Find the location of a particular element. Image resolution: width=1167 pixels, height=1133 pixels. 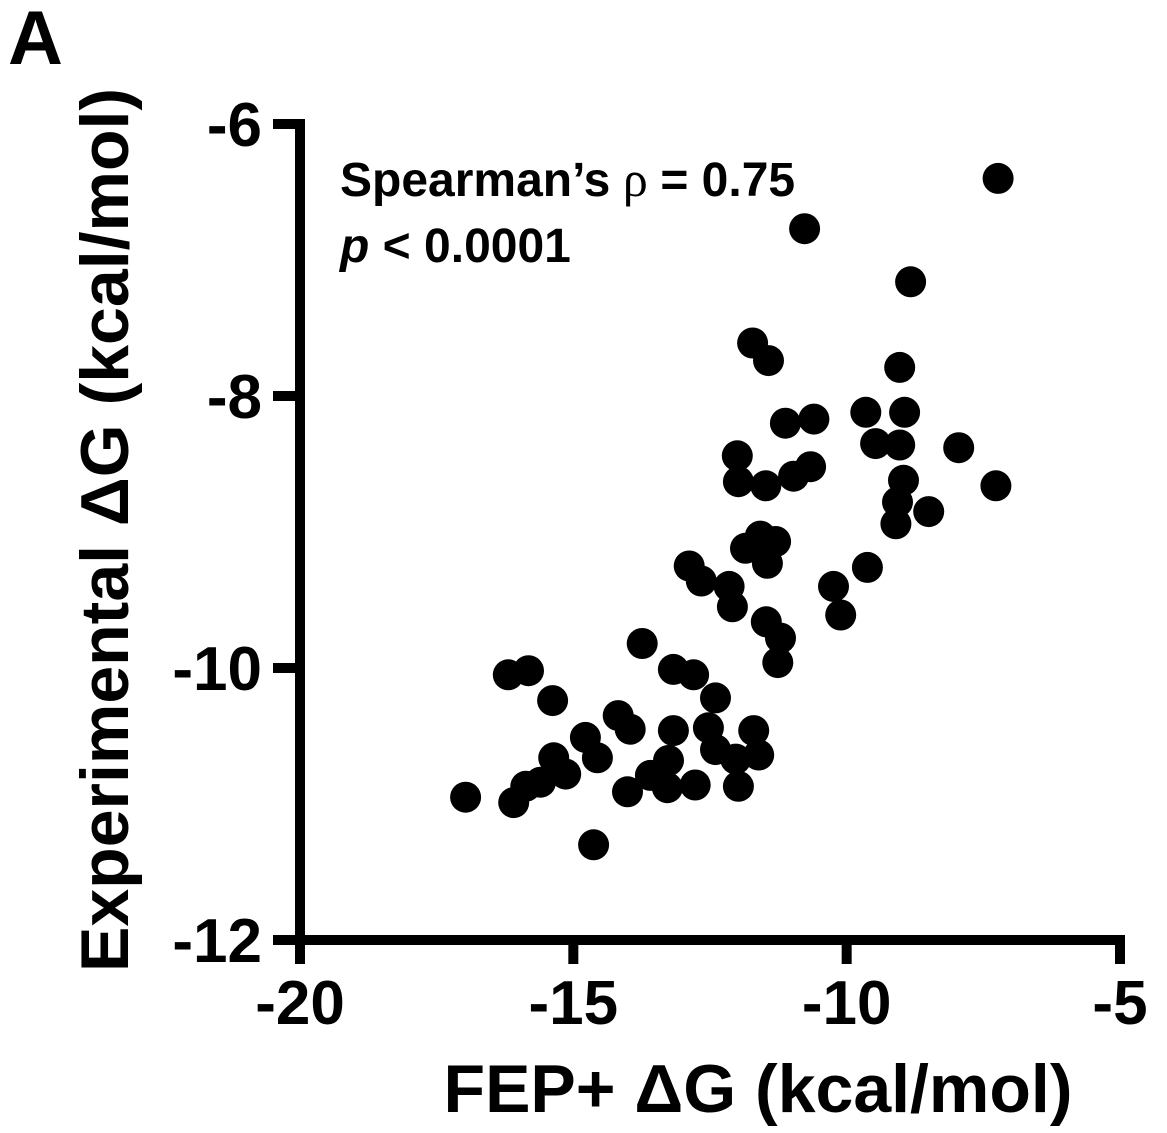

annotation-spearman: Spearman’s ρ = 0.75 is located at coordinates (567, 179).